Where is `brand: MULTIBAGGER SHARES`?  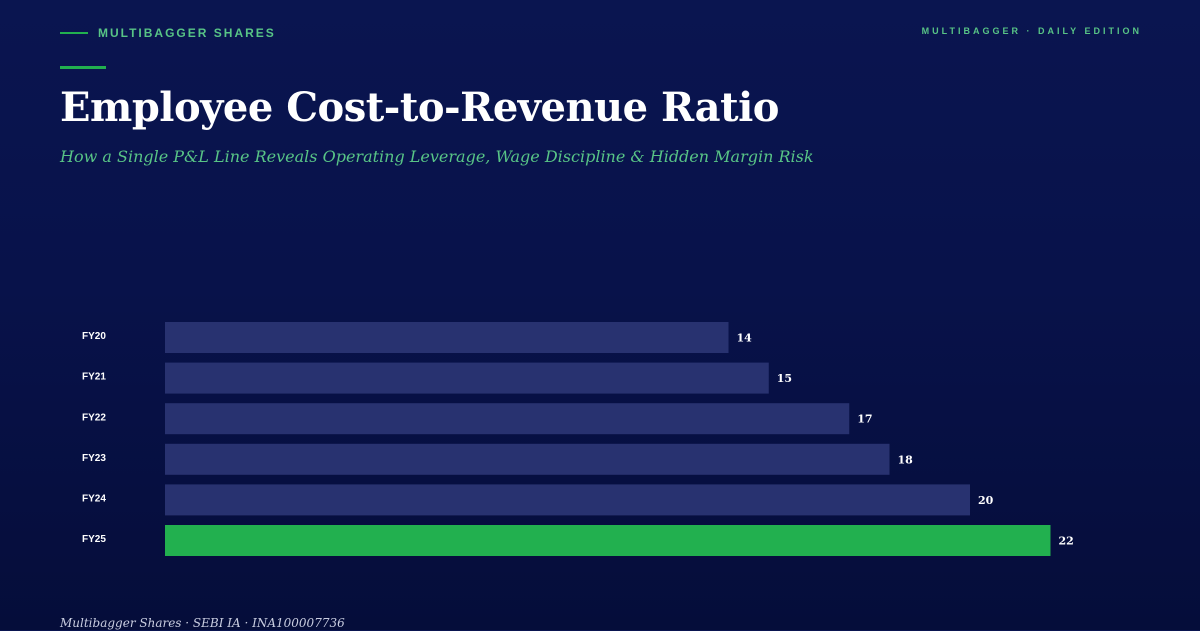 brand: MULTIBAGGER SHARES is located at coordinates (168, 33).